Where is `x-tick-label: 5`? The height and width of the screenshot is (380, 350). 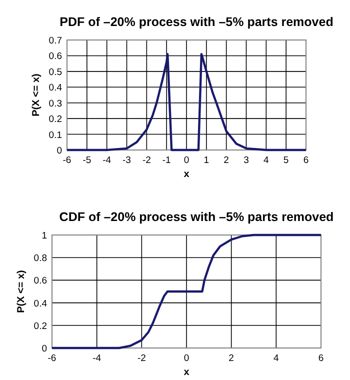
x-tick-label: 5 is located at coordinates (286, 160).